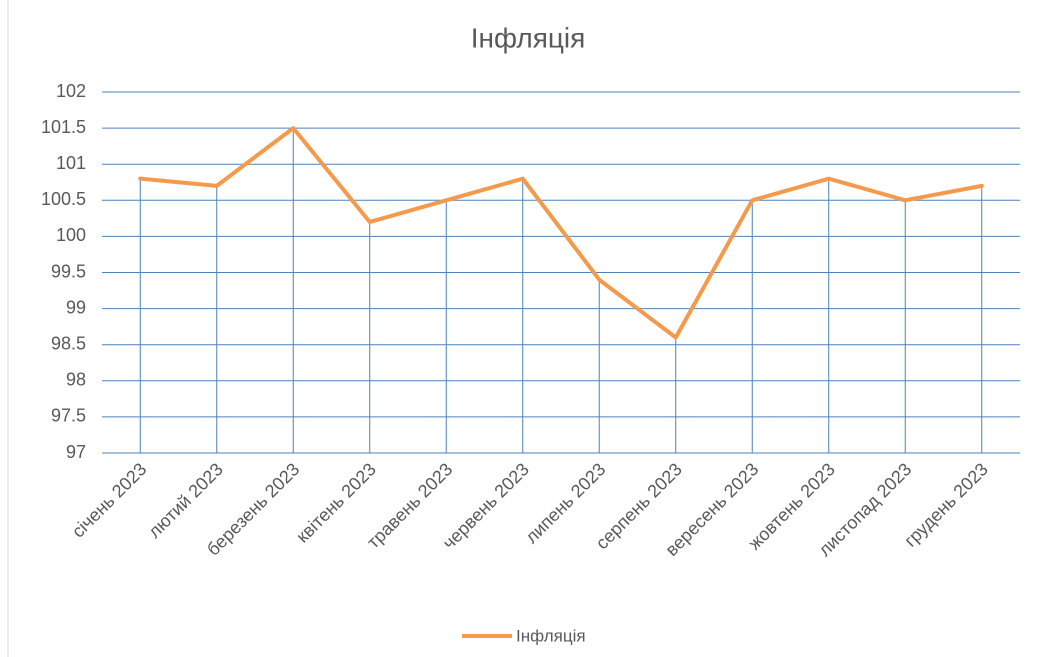 The image size is (1046, 657). Describe the element at coordinates (71, 235) in the screenshot. I see `y-tick-label: 100` at that location.